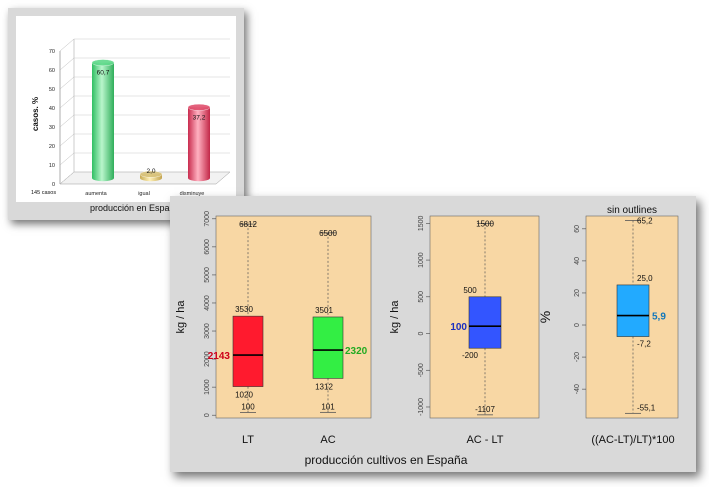  I want to click on x-category-label: LT, so click(248, 440).